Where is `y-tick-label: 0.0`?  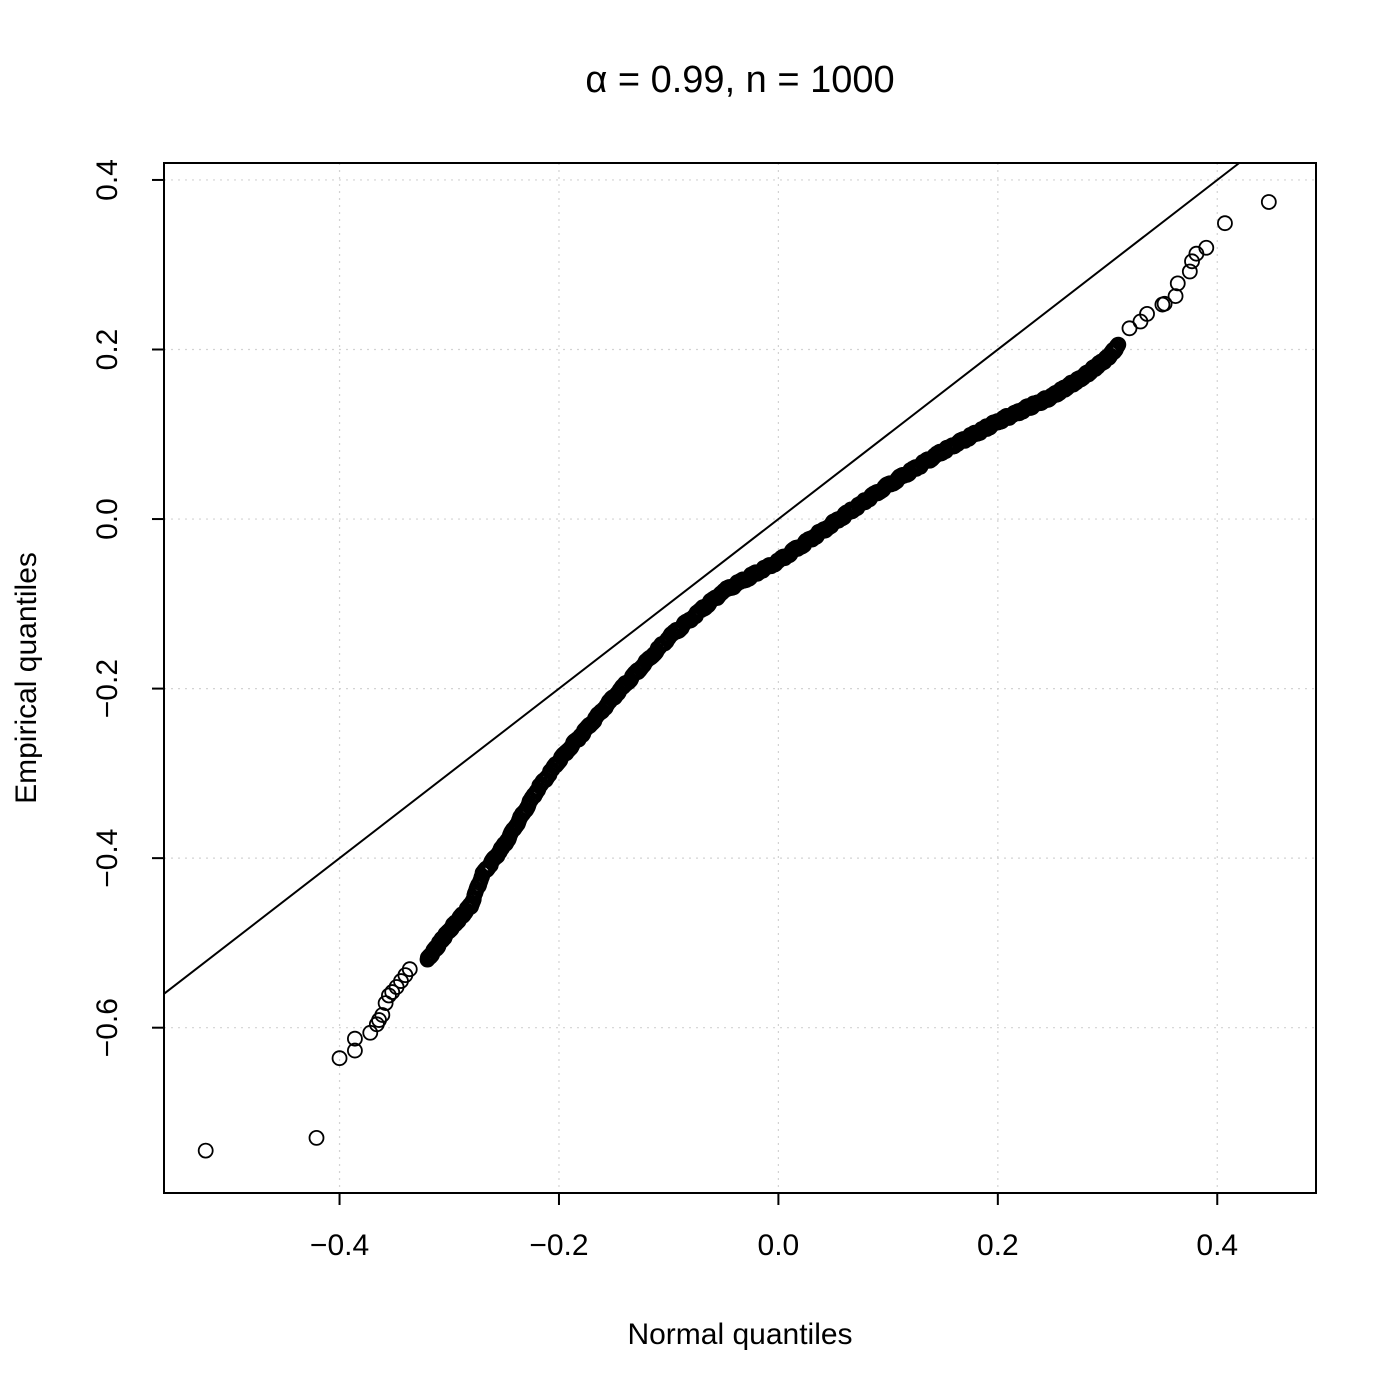 y-tick-label: 0.0 is located at coordinates (107, 519).